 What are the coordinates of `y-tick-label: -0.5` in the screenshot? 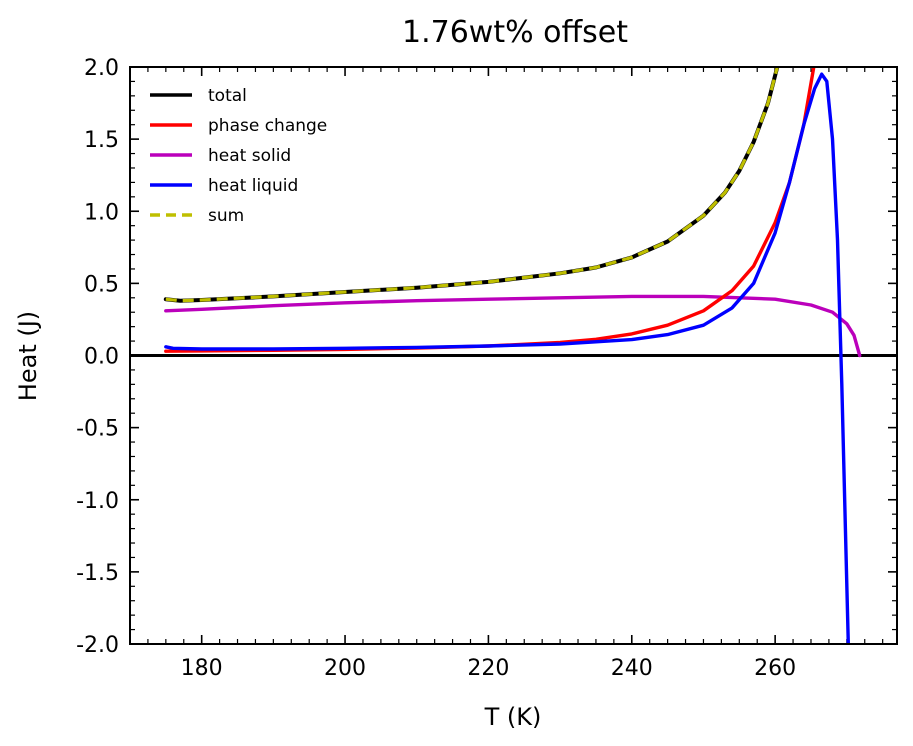 It's located at (97, 429).